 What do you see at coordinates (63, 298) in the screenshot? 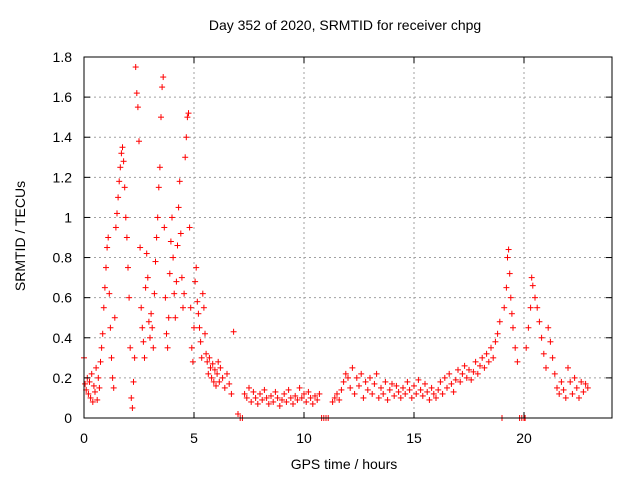
I see `y-tick-label: 0.6` at bounding box center [63, 298].